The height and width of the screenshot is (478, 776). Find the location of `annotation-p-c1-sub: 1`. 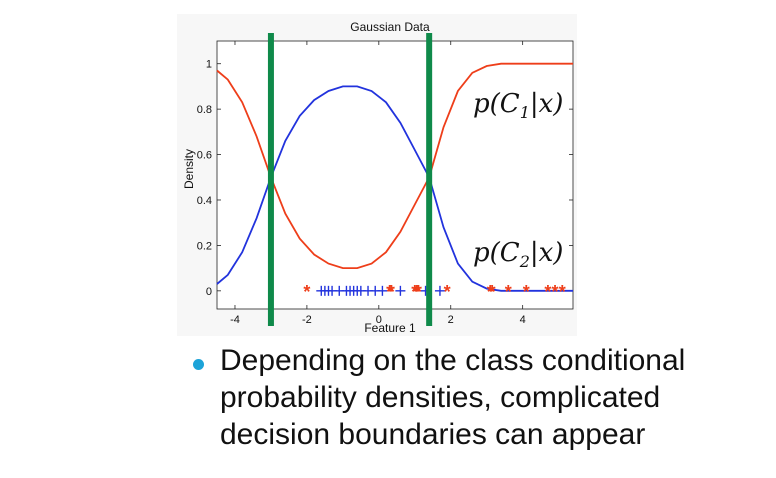

annotation-p-c1-sub: 1 is located at coordinates (525, 112).